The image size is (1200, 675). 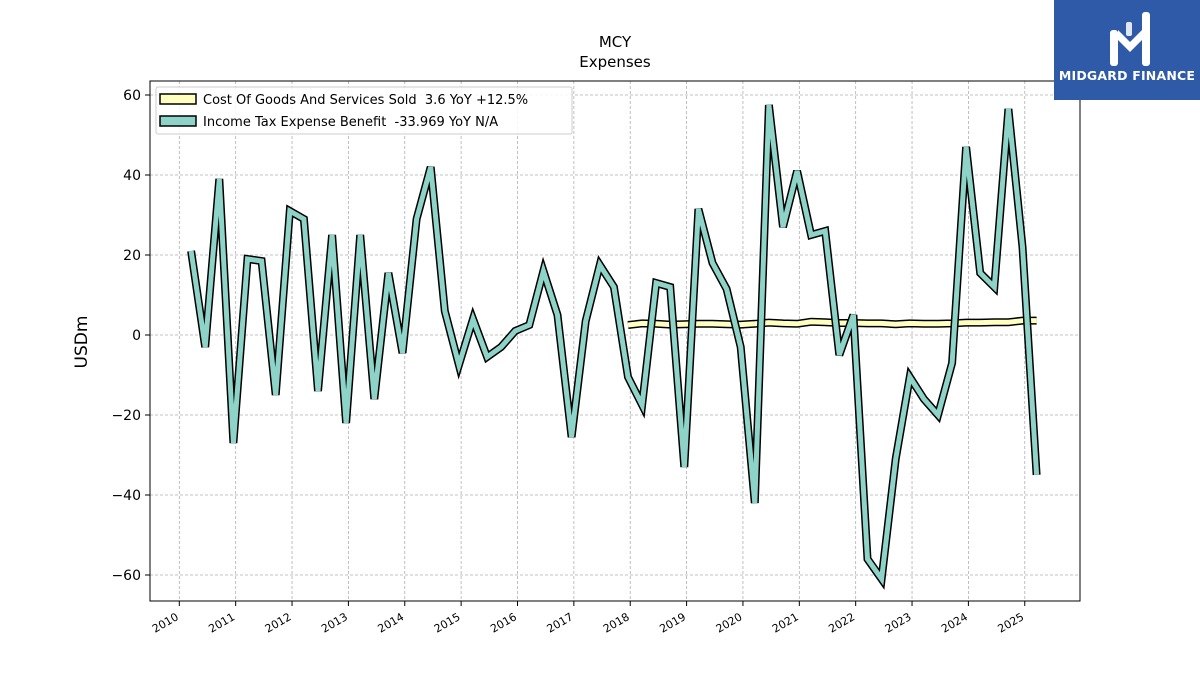 What do you see at coordinates (132, 176) in the screenshot?
I see `y-tick-label: 40` at bounding box center [132, 176].